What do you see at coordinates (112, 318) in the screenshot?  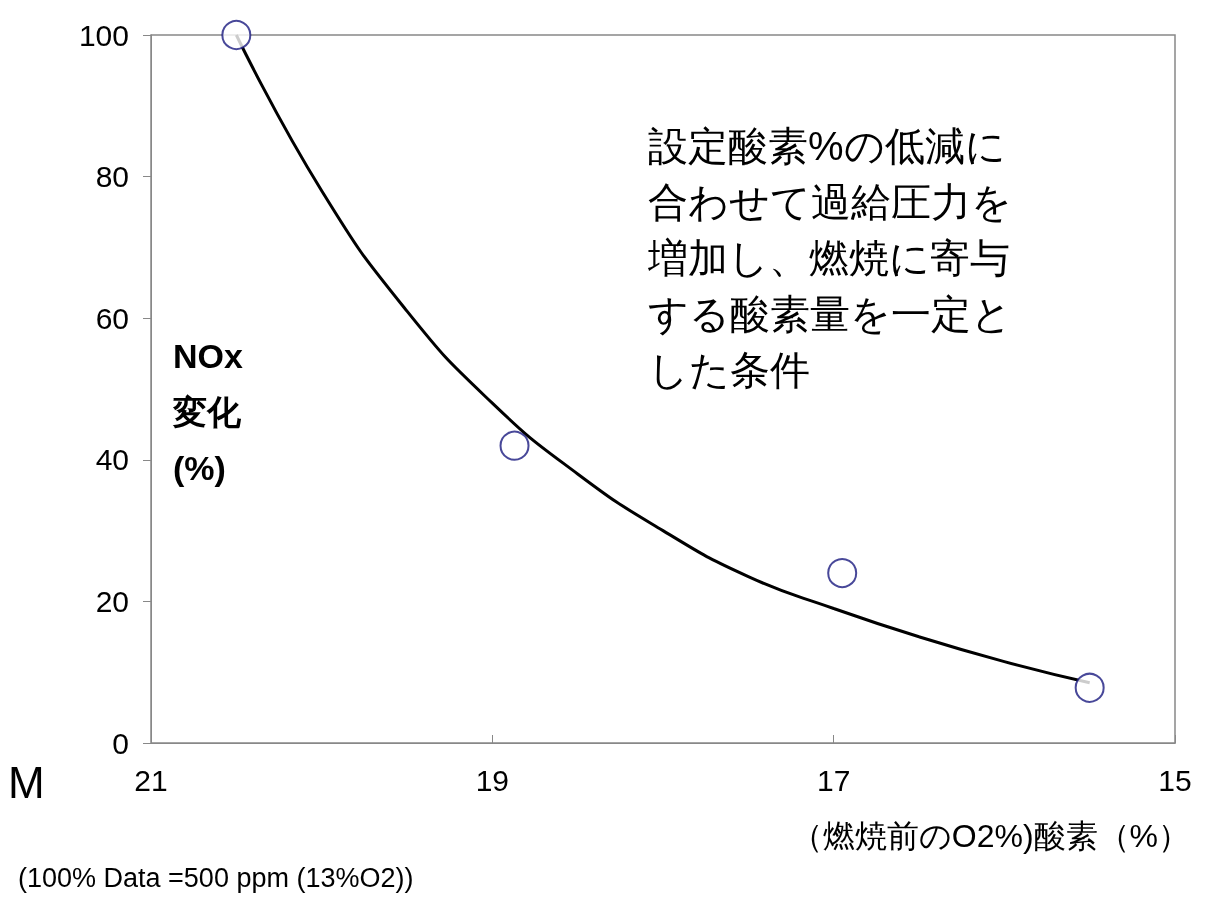 I see `y-tick-label: 60` at bounding box center [112, 318].